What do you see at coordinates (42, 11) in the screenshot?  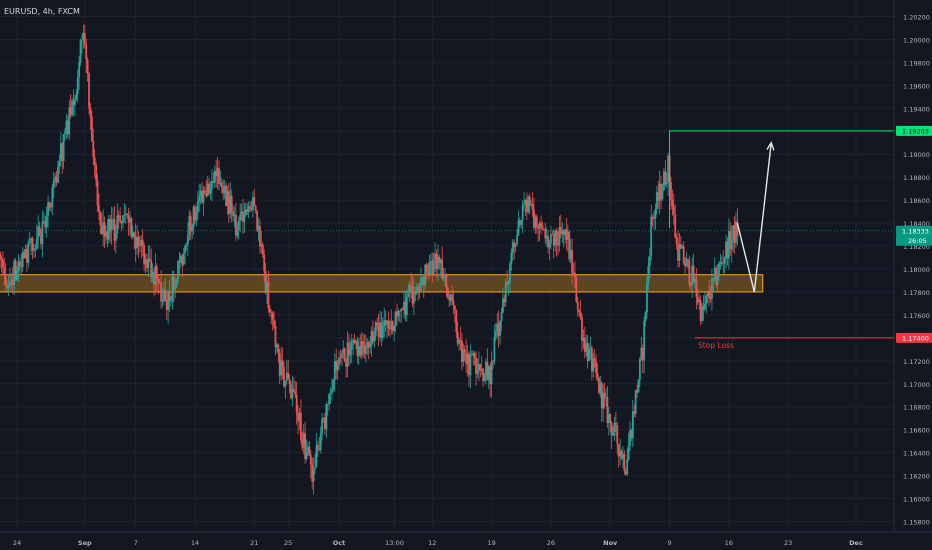 I see `symbol-title: EURUSD, 4h, FXCM` at bounding box center [42, 11].